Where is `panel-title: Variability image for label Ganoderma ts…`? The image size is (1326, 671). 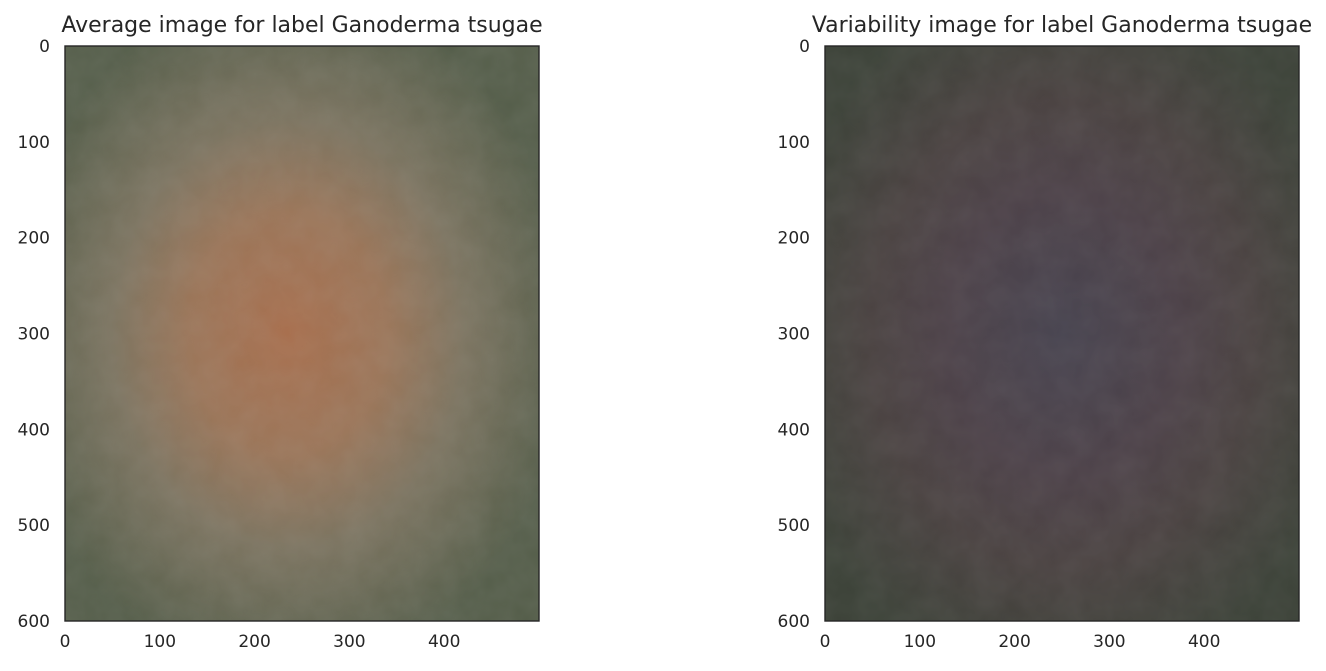
panel-title: Variability image for label Ganoderma ts… is located at coordinates (1062, 25).